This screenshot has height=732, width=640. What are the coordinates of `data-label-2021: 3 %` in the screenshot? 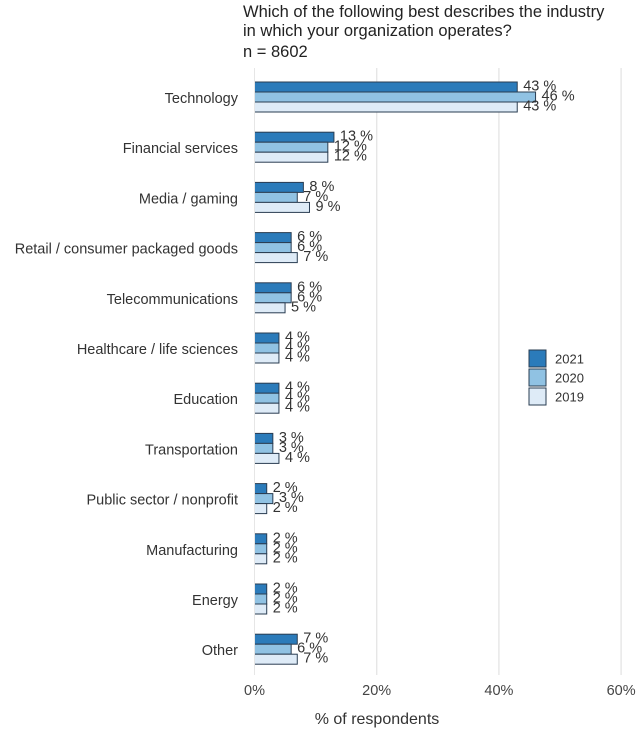 It's located at (291, 438).